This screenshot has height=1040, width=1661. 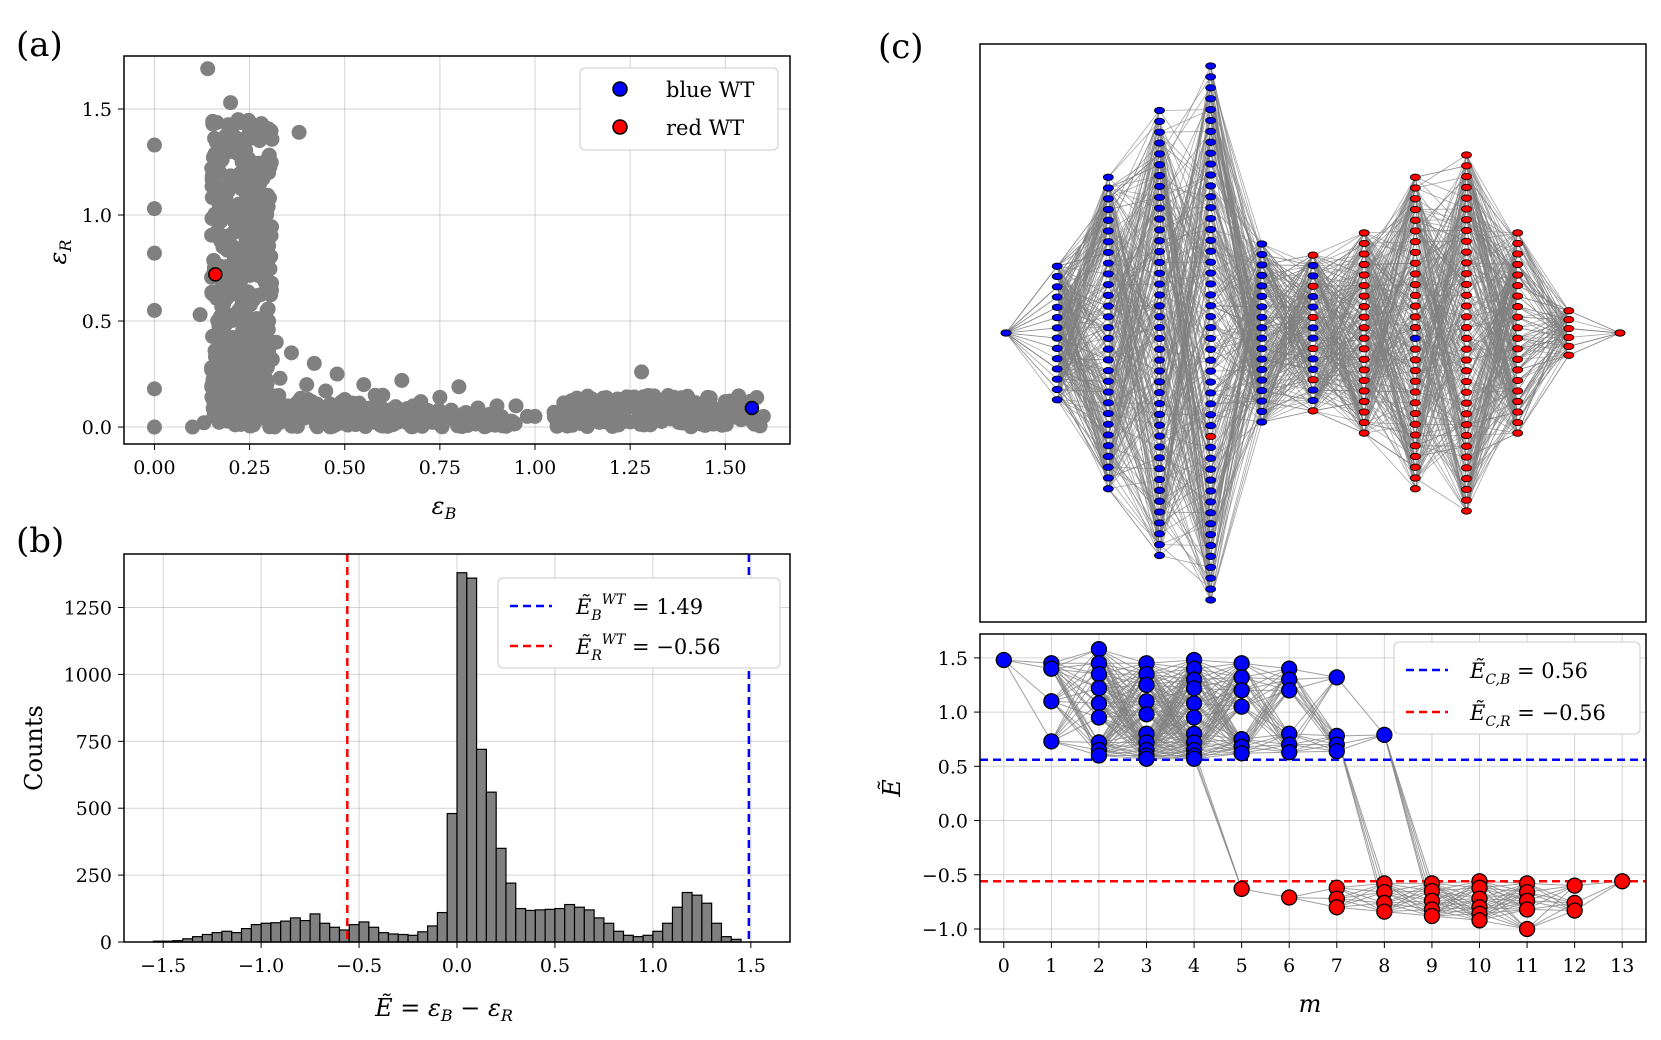 What do you see at coordinates (88, 675) in the screenshot?
I see `tick-label-y: 1000` at bounding box center [88, 675].